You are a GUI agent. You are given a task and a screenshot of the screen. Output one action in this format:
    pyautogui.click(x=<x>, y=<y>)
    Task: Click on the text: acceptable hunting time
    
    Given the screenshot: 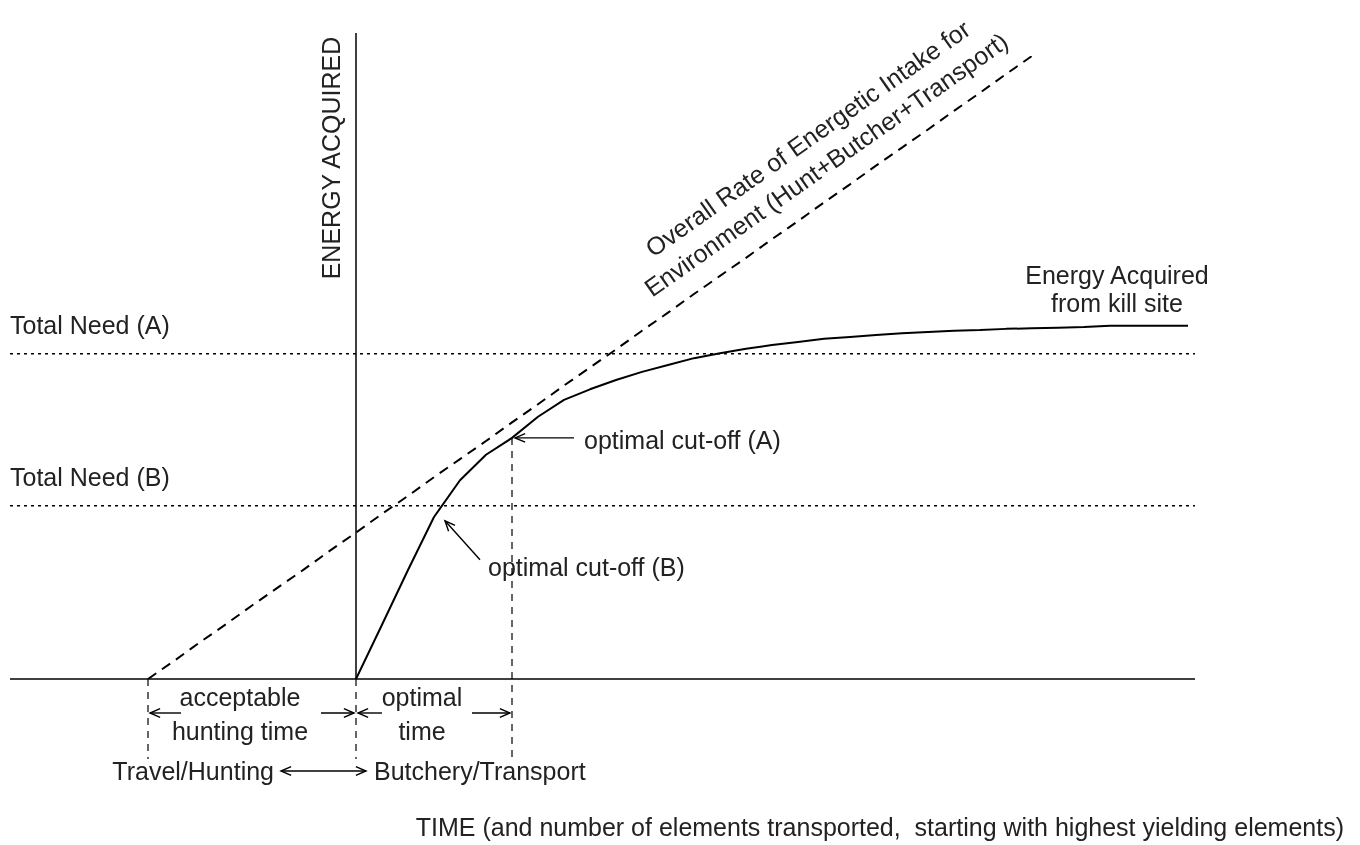 What is the action you would take?
    pyautogui.click(x=240, y=714)
    